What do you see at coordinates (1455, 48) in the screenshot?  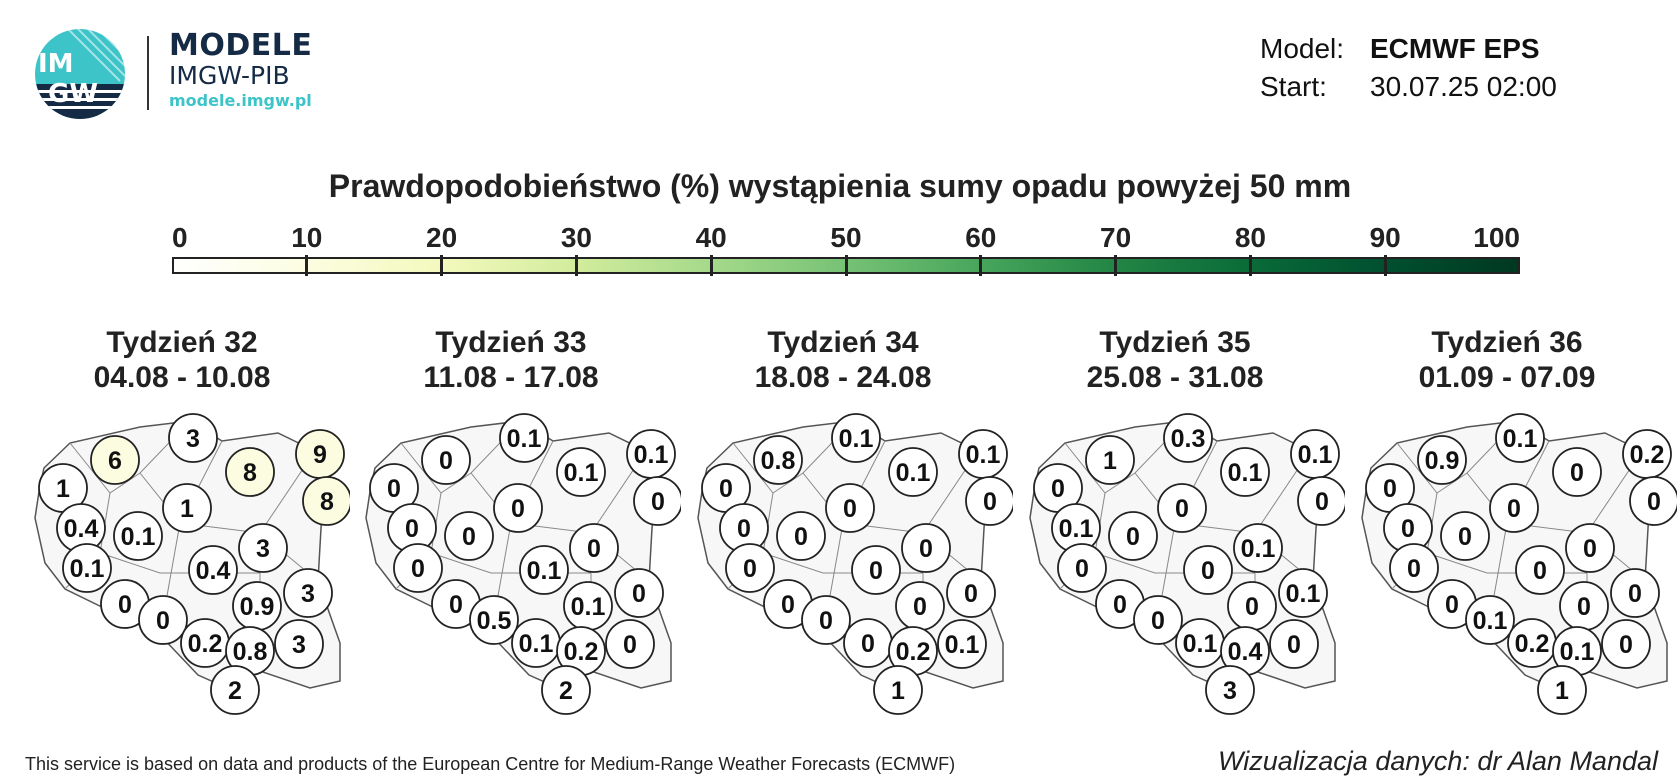 I see `model-value: ECMWF EPS` at bounding box center [1455, 48].